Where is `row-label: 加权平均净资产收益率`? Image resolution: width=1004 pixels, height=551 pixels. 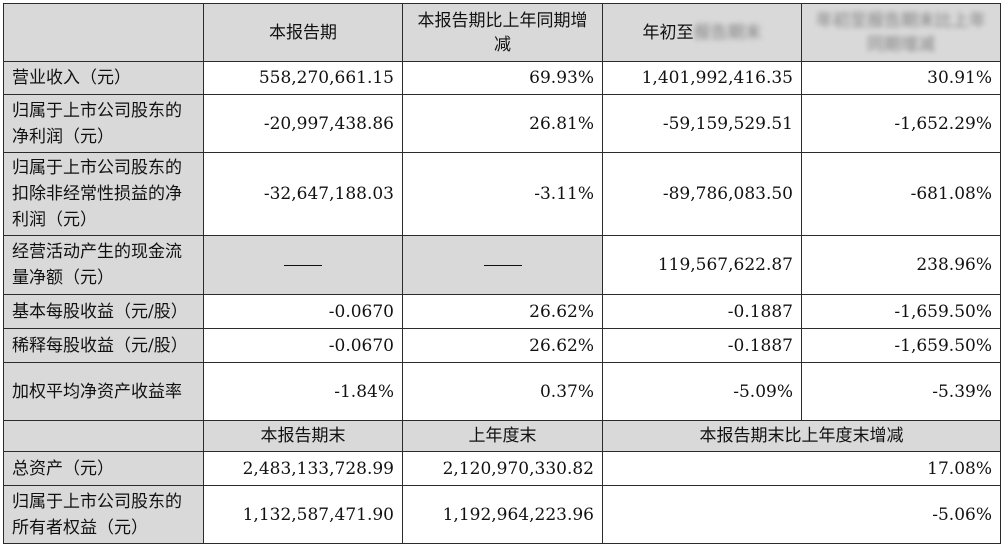
row-label: 加权平均净资产收益率 is located at coordinates (103, 391).